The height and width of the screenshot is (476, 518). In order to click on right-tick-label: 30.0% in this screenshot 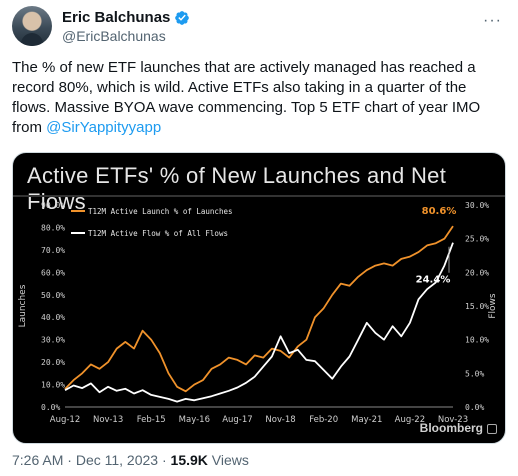, I will do `click(477, 205)`.